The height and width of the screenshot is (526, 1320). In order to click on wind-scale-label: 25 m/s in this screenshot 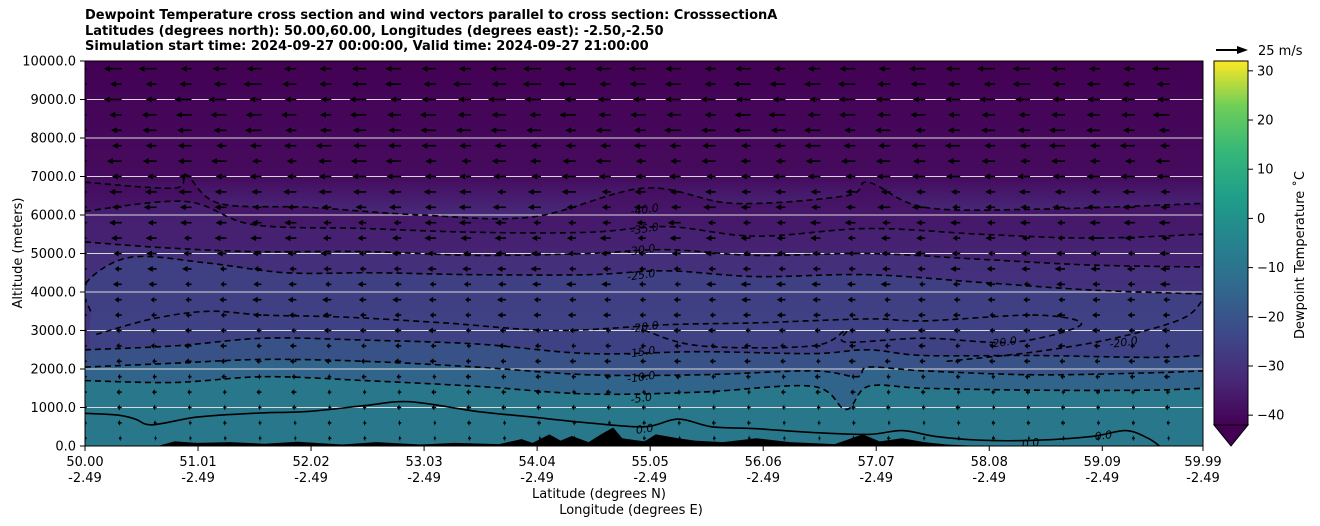, I will do `click(1280, 51)`.